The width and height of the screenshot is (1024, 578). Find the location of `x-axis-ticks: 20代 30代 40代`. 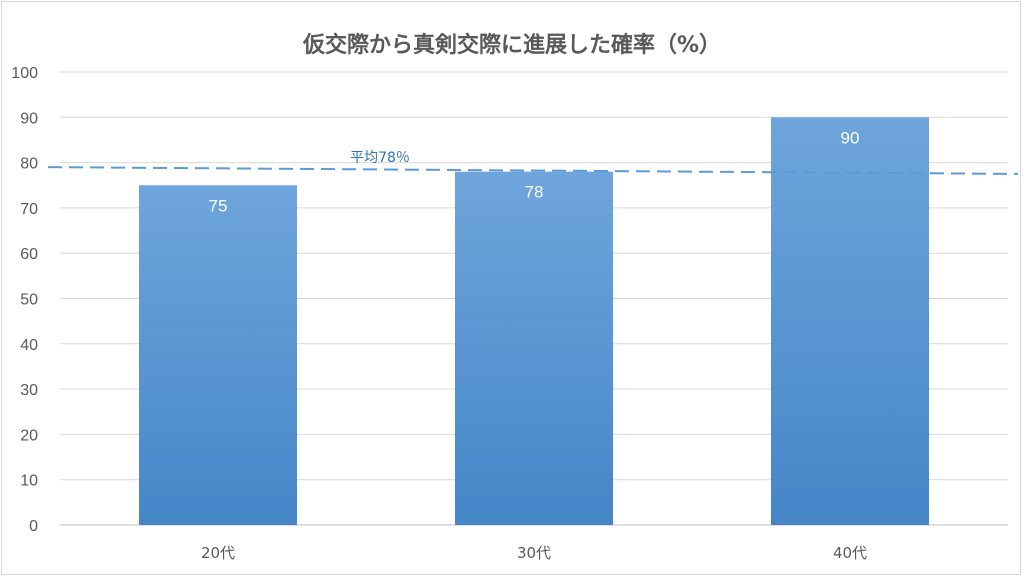

x-axis-ticks: 20代 30代 40代 is located at coordinates (534, 553).